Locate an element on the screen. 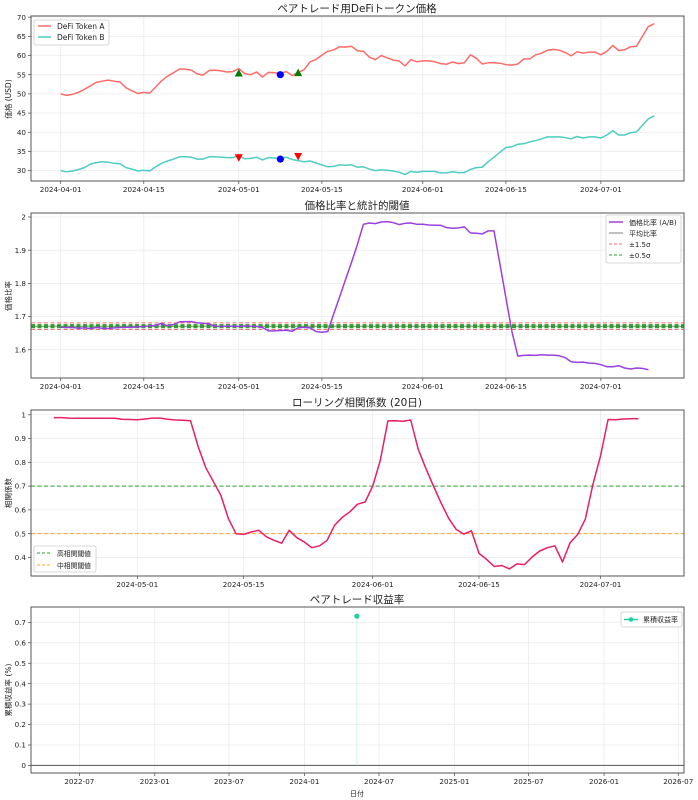 The width and height of the screenshot is (698, 800). returns-chart-legend: 累積収益率 is located at coordinates (651, 619).